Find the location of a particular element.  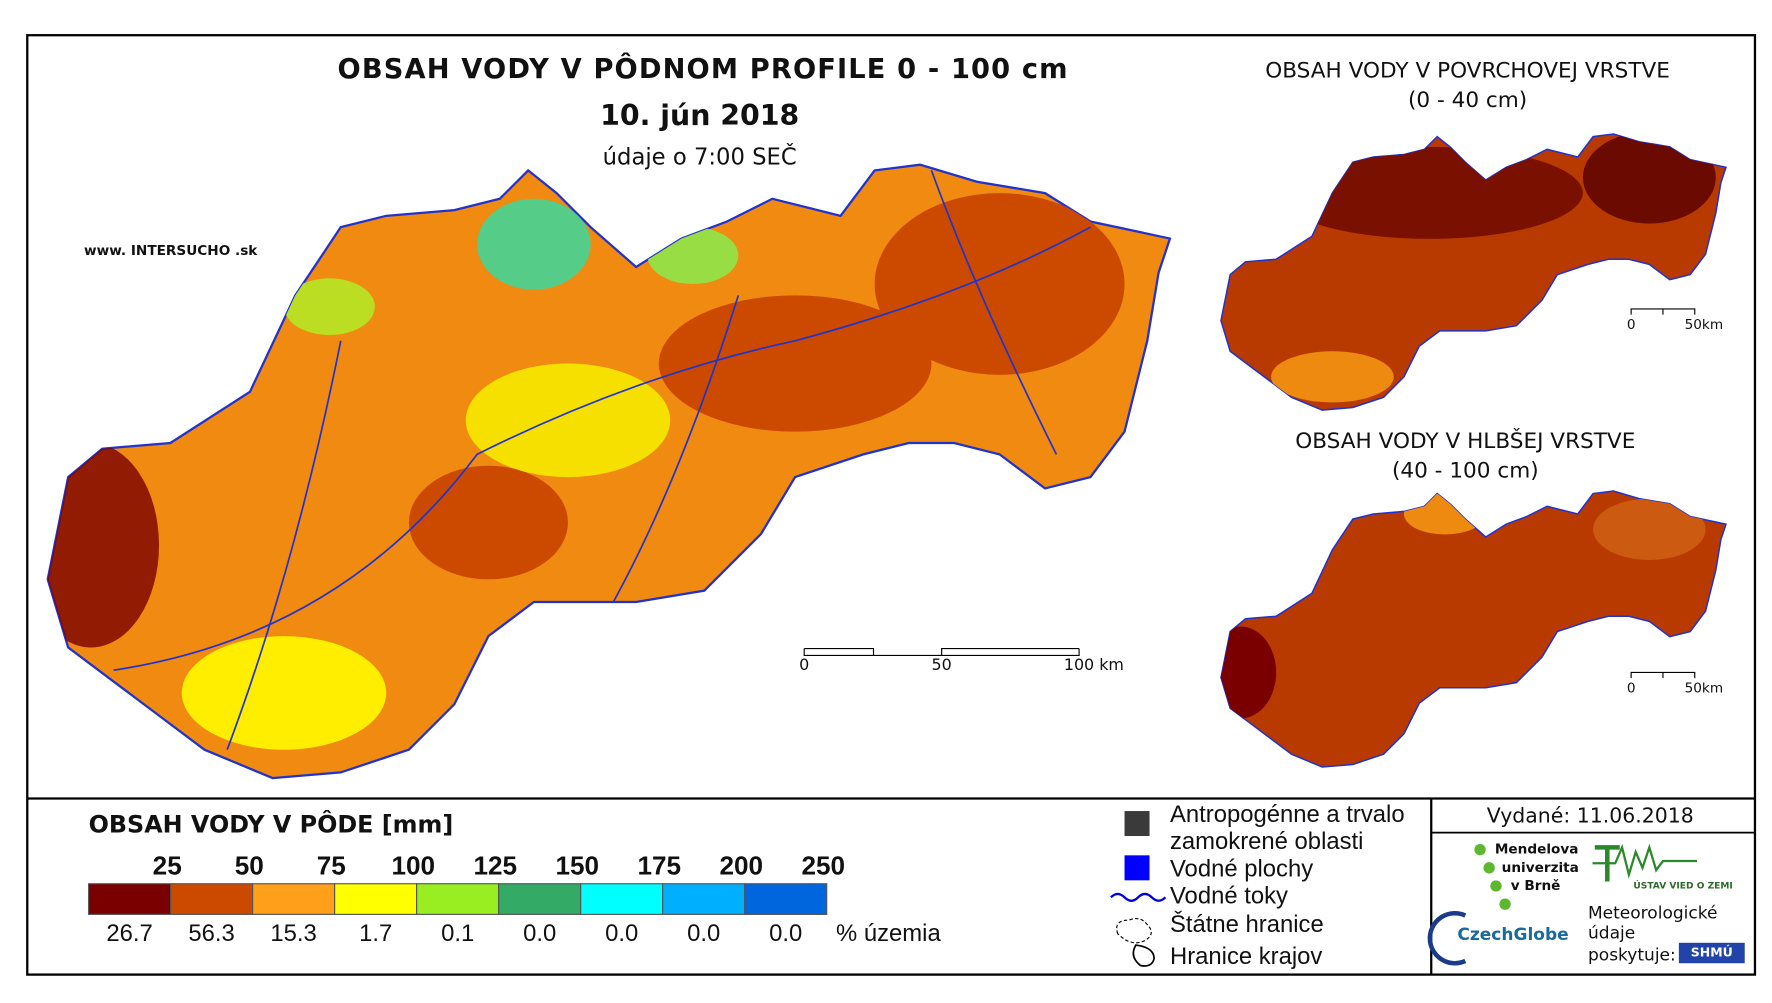

logo-text: poskytuje: is located at coordinates (1632, 955).